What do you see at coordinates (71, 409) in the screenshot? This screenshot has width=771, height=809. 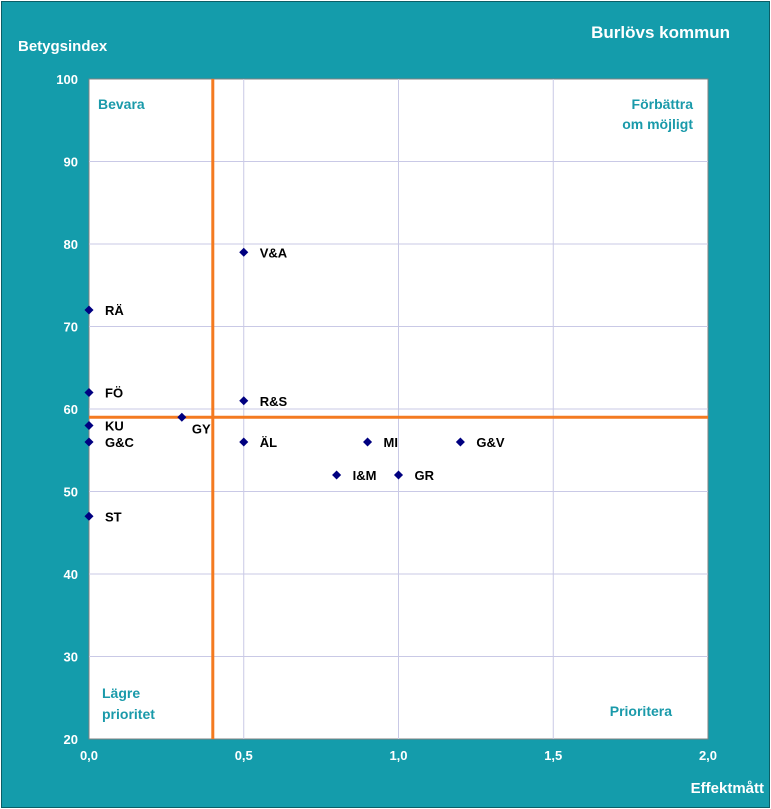 I see `y-tick-label: 60` at bounding box center [71, 409].